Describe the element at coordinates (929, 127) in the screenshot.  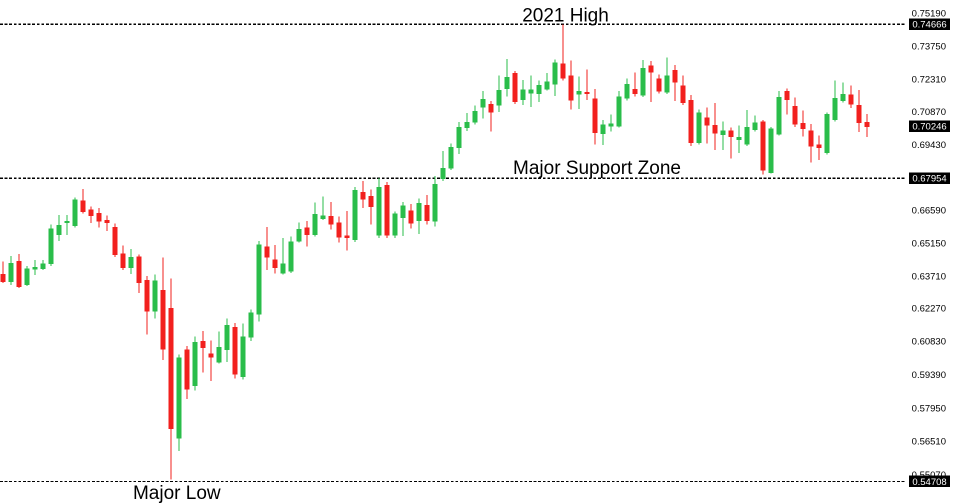
I see `svg-text: 0.70246` at that location.